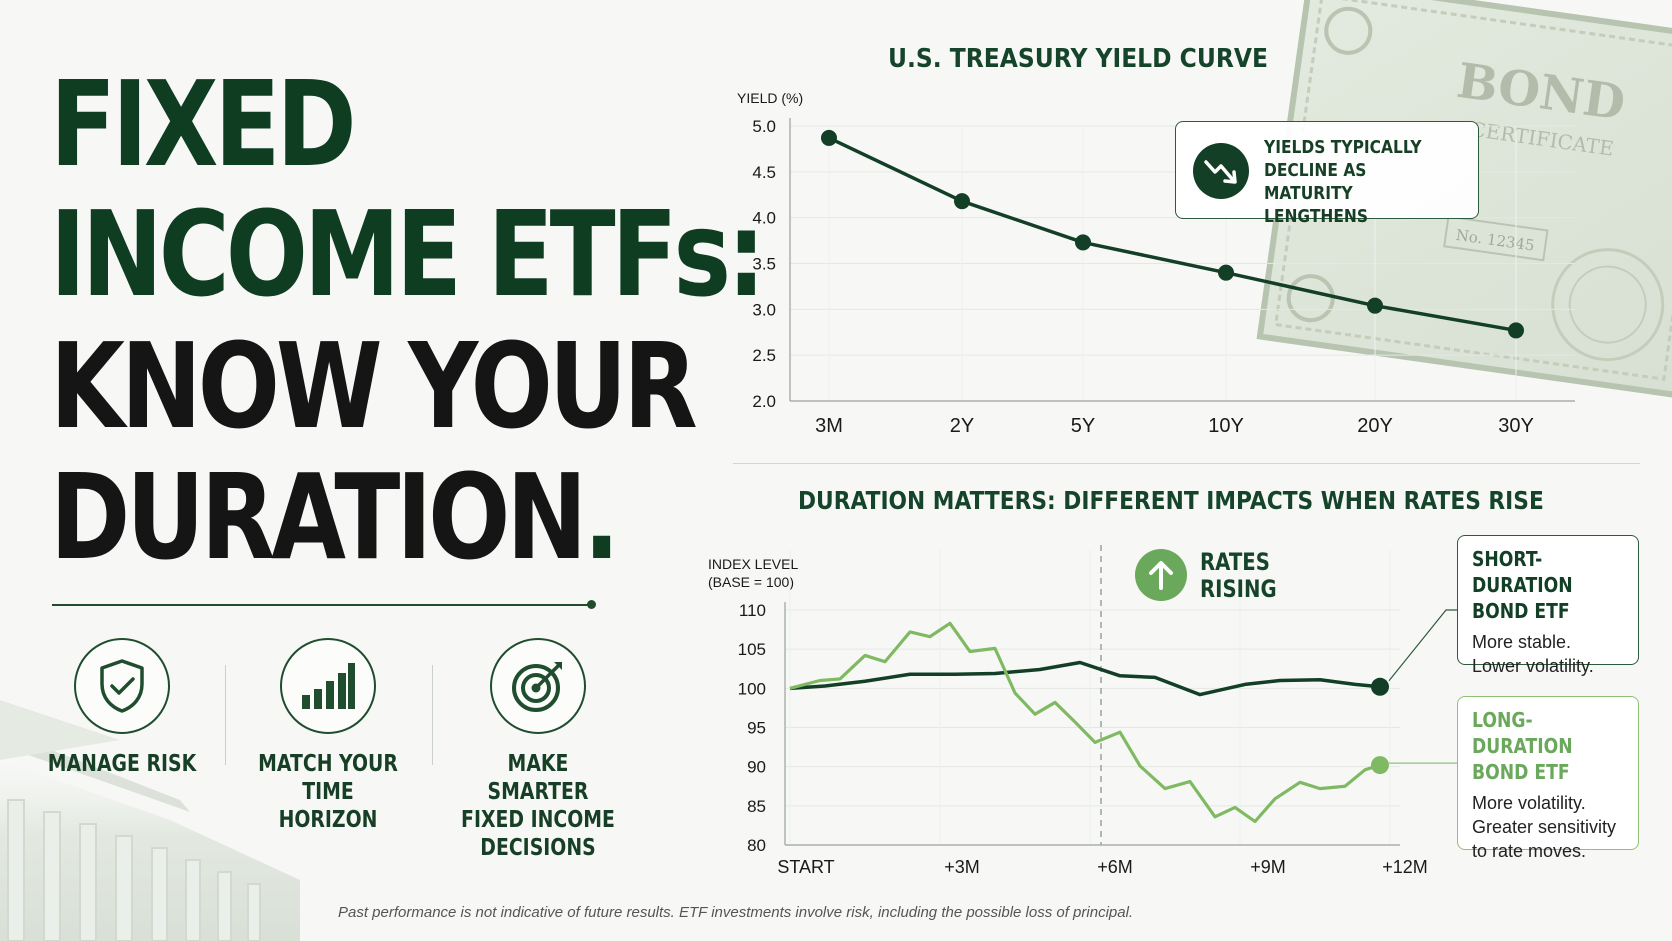  What do you see at coordinates (764, 355) in the screenshot?
I see `yield-tick-label: 2.5` at bounding box center [764, 355].